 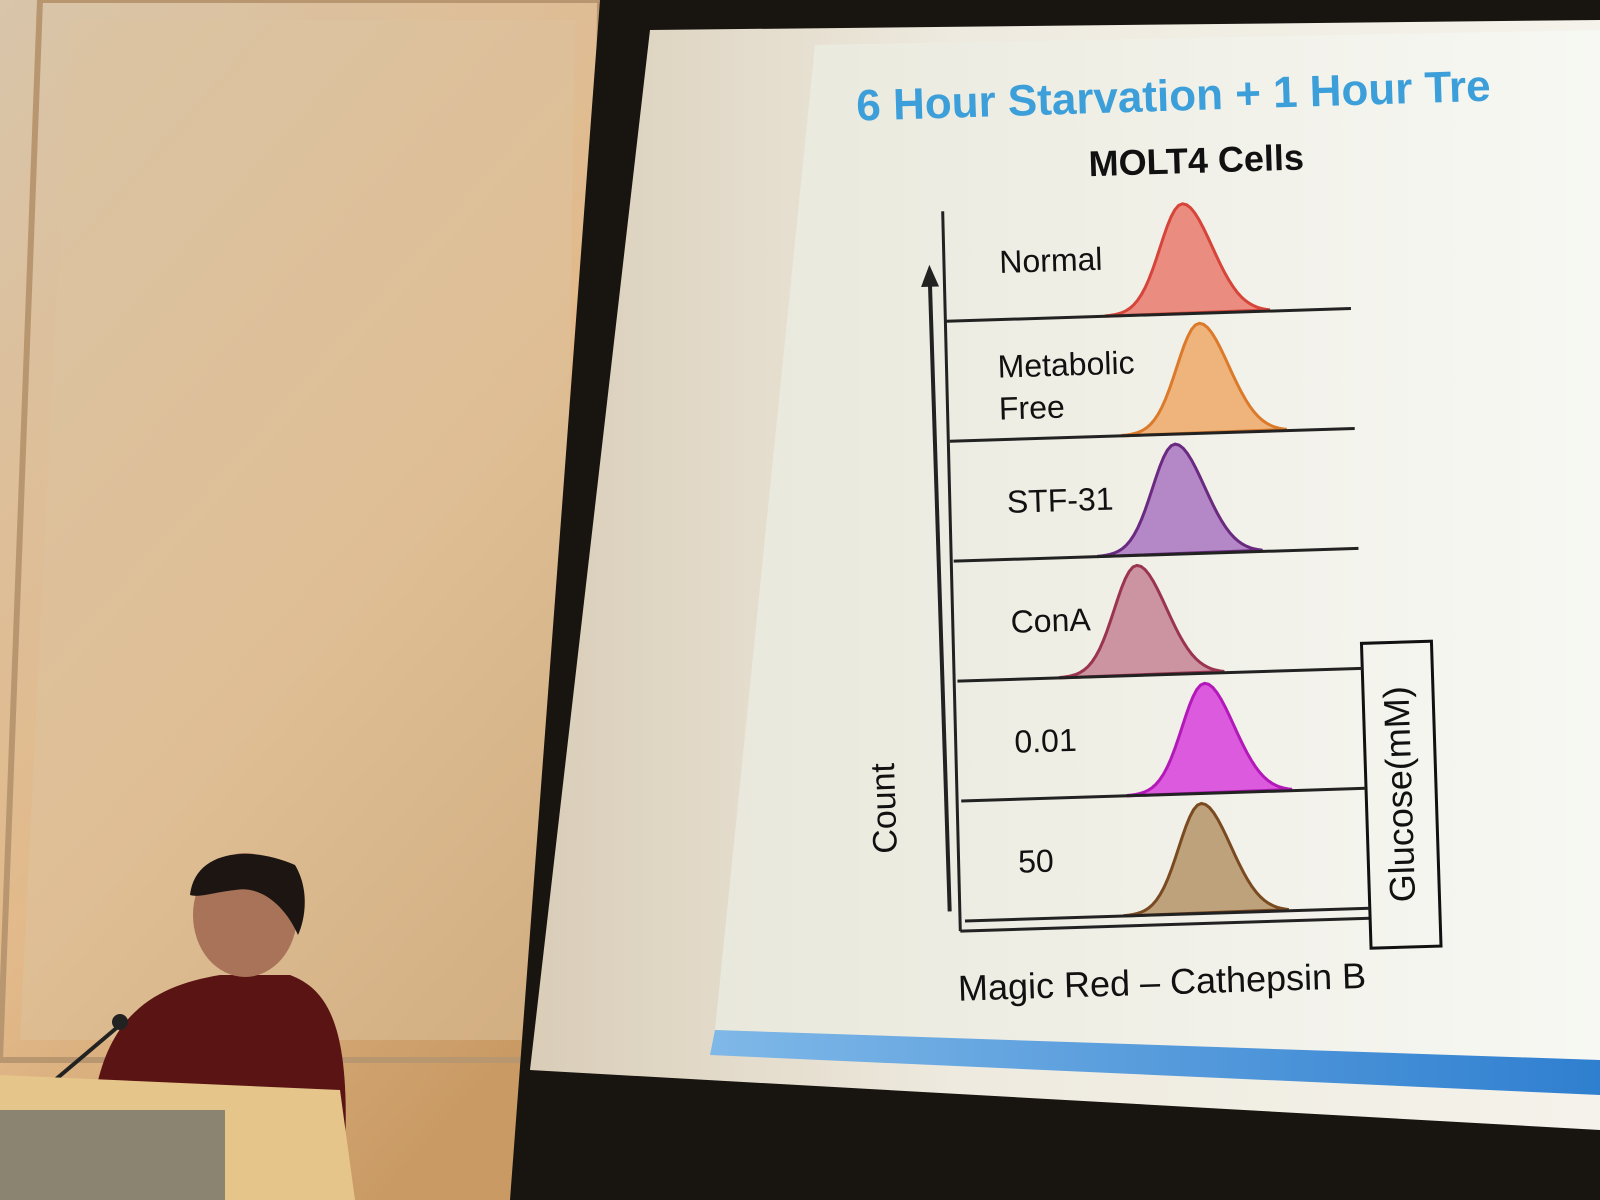 What do you see at coordinates (1051, 620) in the screenshot?
I see `row-label: ConA` at bounding box center [1051, 620].